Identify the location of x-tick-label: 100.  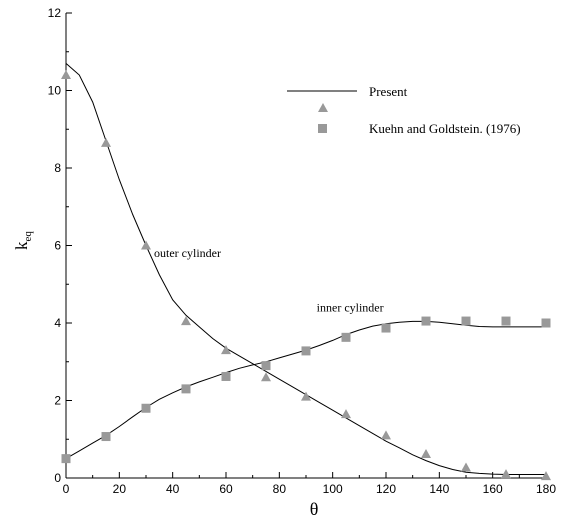
(333, 489).